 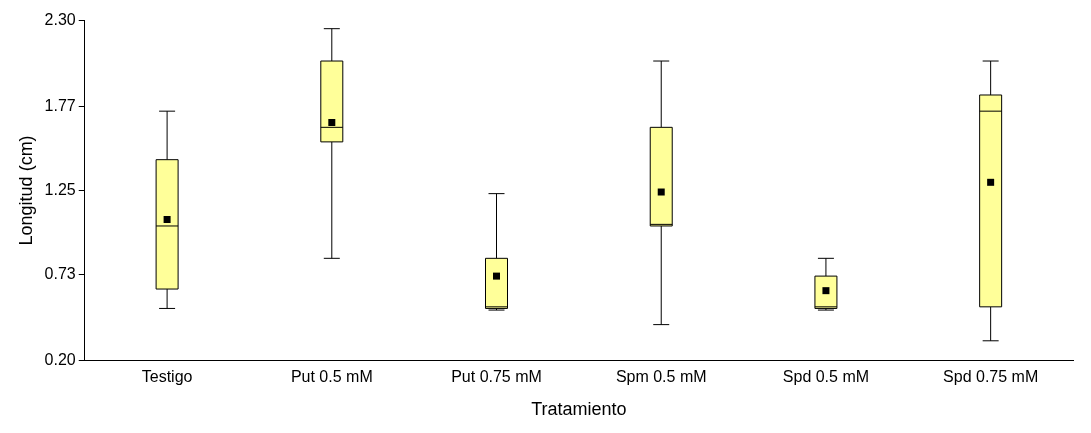 What do you see at coordinates (496, 377) in the screenshot?
I see `x-tick-label: Put 0.75 mM` at bounding box center [496, 377].